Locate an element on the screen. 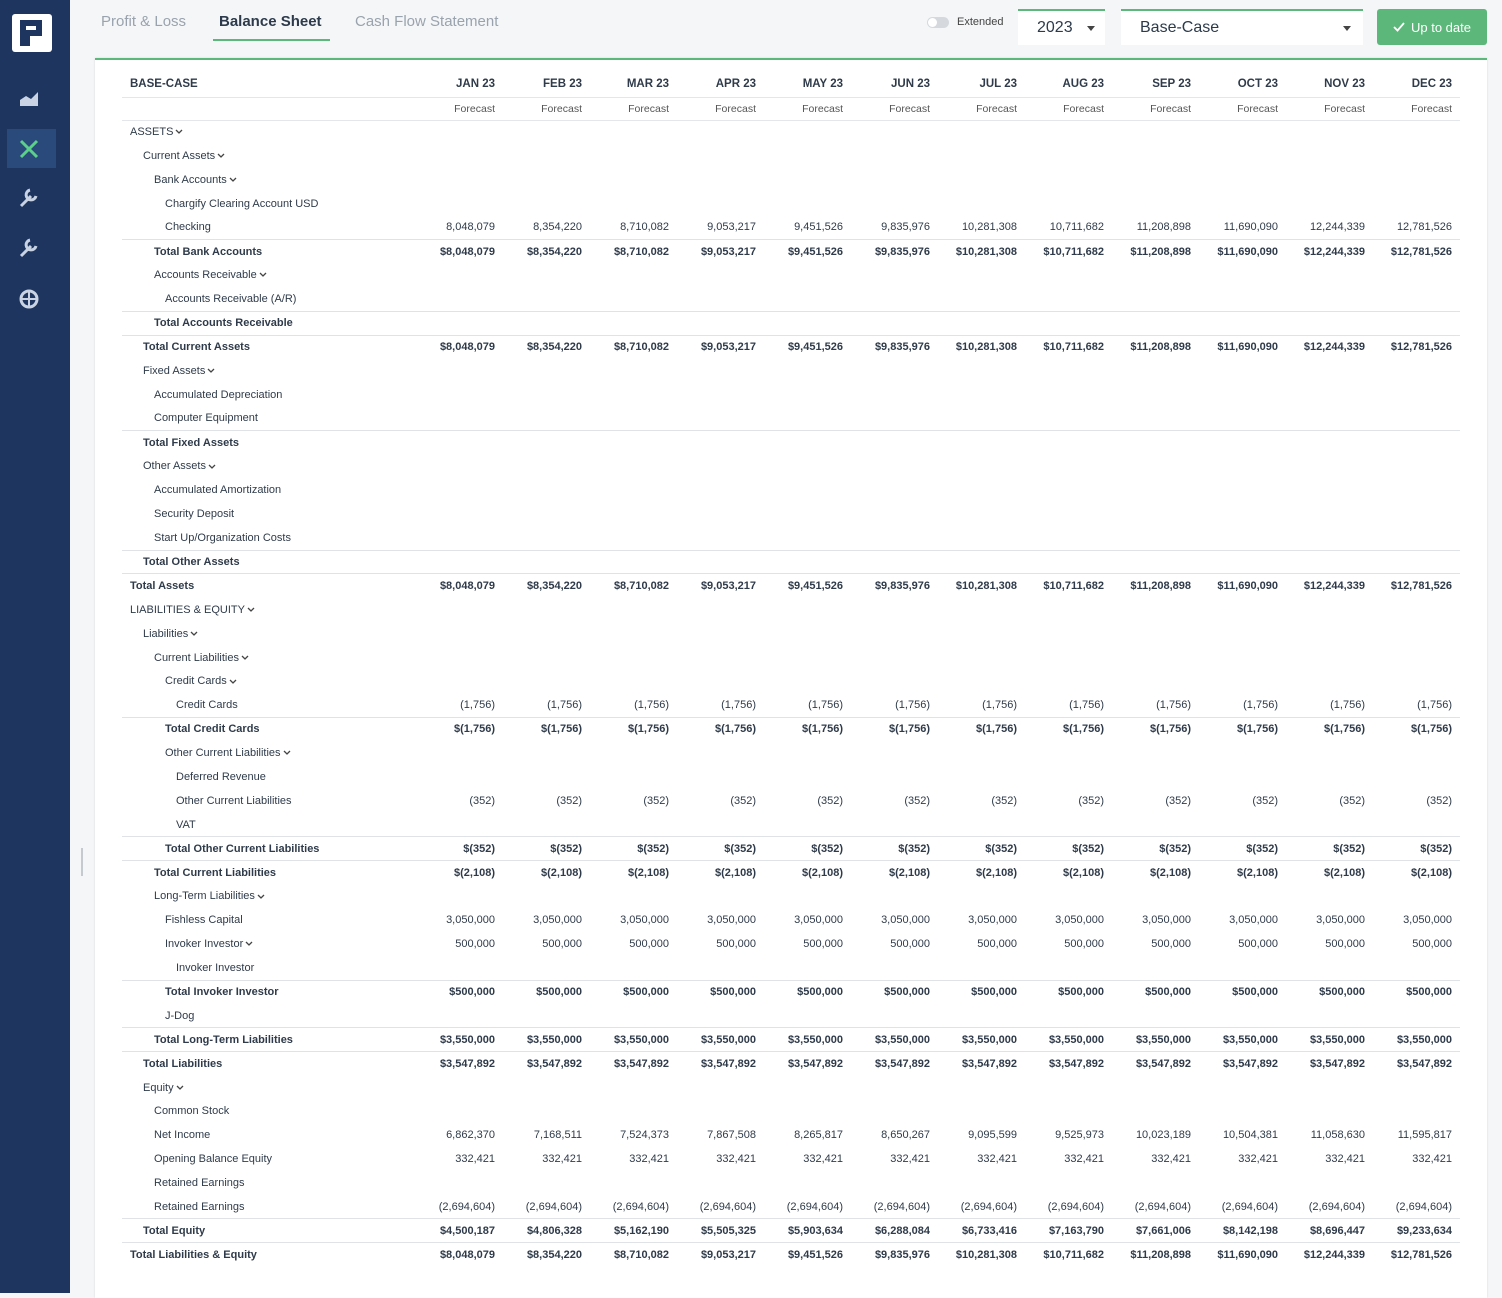 The image size is (1502, 1298). row-label-cell: Total Other Assets is located at coordinates (269, 561).